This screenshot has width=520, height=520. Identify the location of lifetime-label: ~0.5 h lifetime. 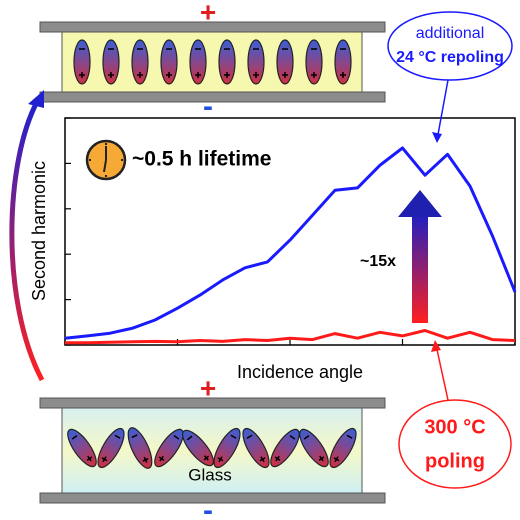
(201, 159).